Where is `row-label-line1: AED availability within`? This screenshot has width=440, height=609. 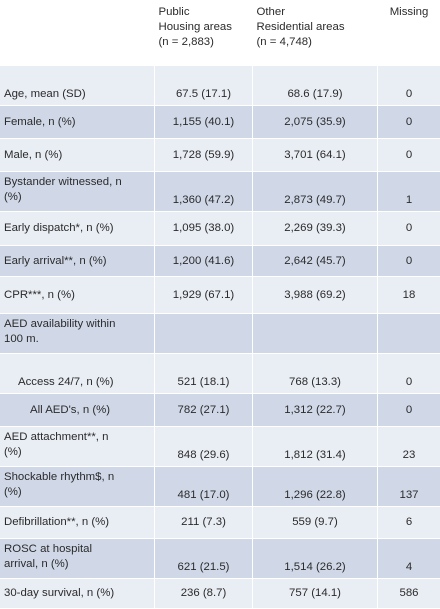
row-label-line1: AED availability within is located at coordinates (60, 324).